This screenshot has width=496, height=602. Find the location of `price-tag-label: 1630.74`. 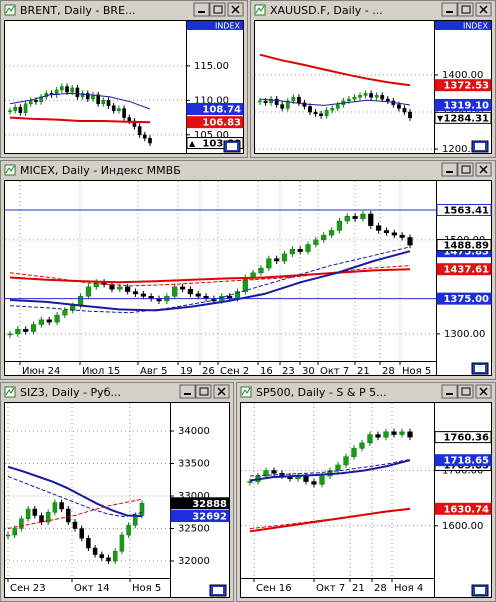

price-tag-label: 1630.74 is located at coordinates (466, 509).